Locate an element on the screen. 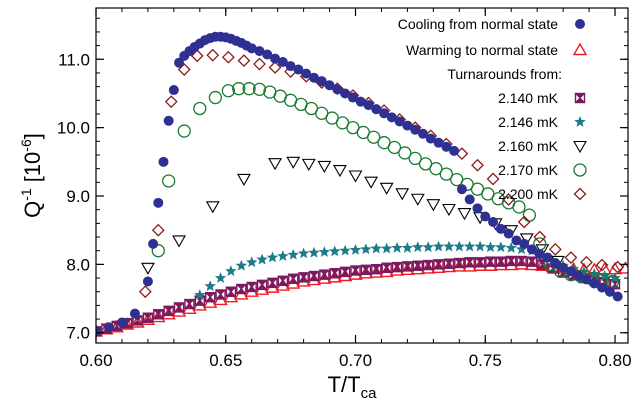  legend-heading: Turnarounds from: is located at coordinates (504, 74).